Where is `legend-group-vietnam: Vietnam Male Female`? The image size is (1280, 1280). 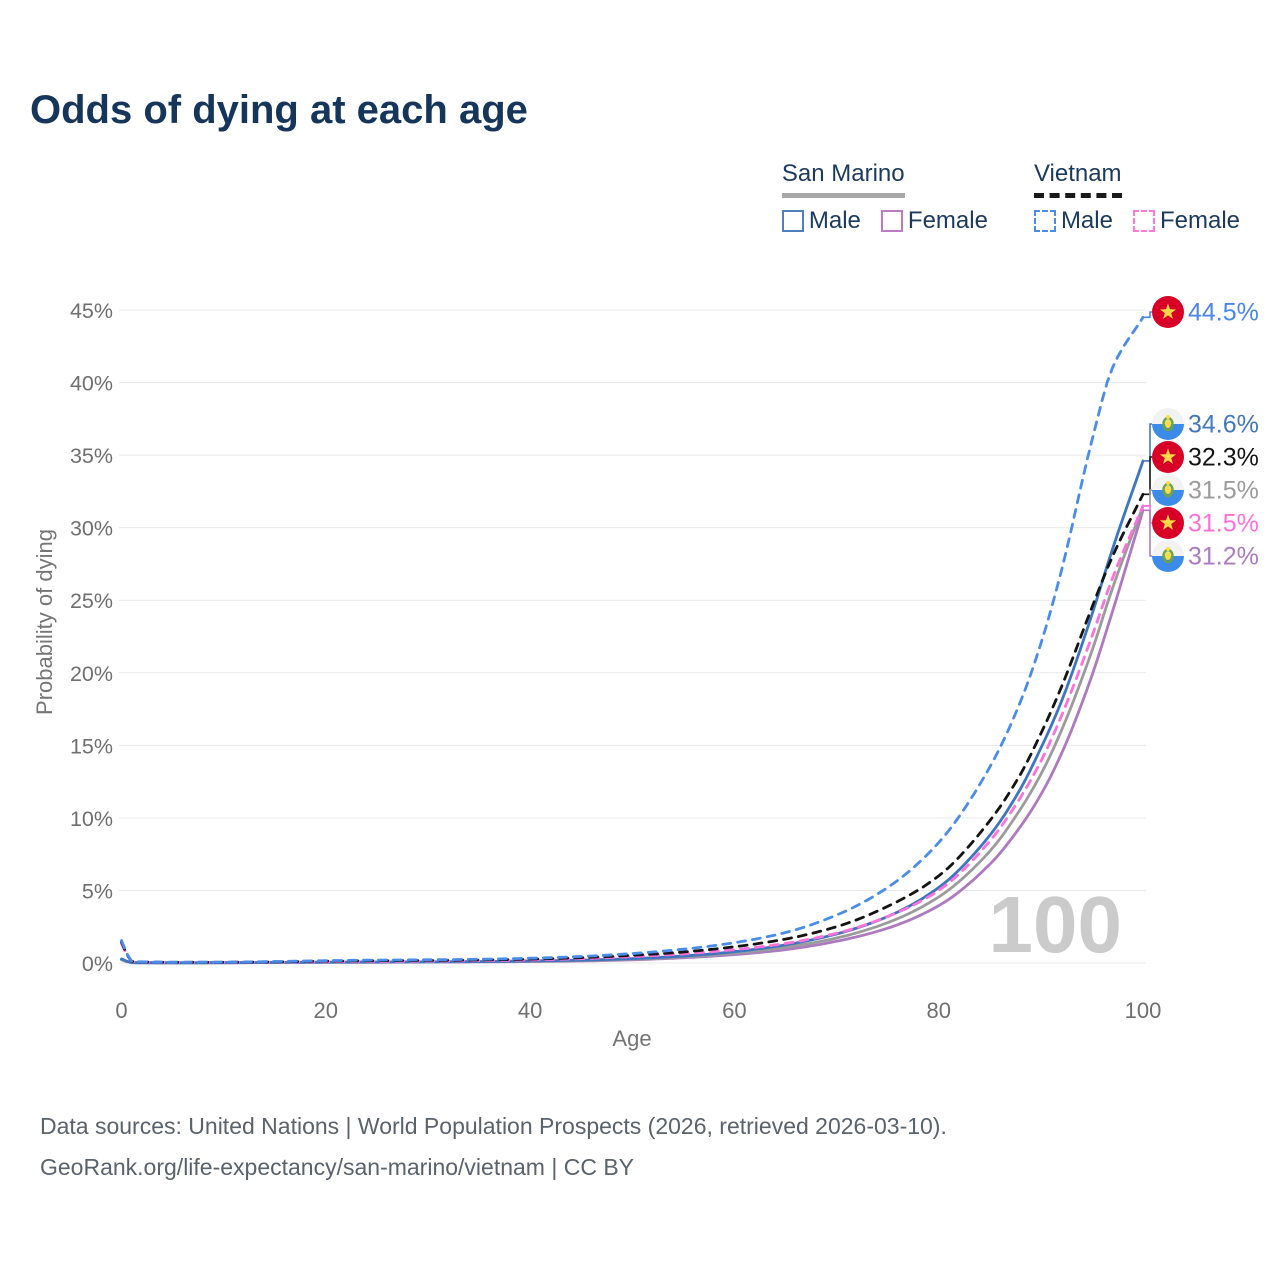 legend-group-vietnam: Vietnam Male Female is located at coordinates (1136, 197).